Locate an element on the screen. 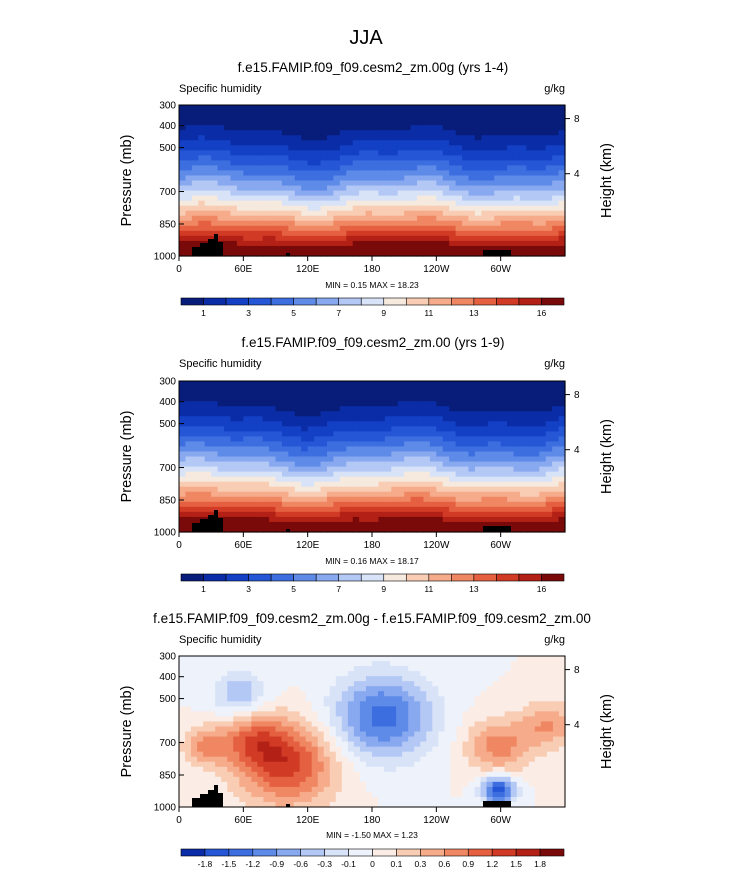 The image size is (733, 872). x-tick-label: 180 is located at coordinates (372, 269).